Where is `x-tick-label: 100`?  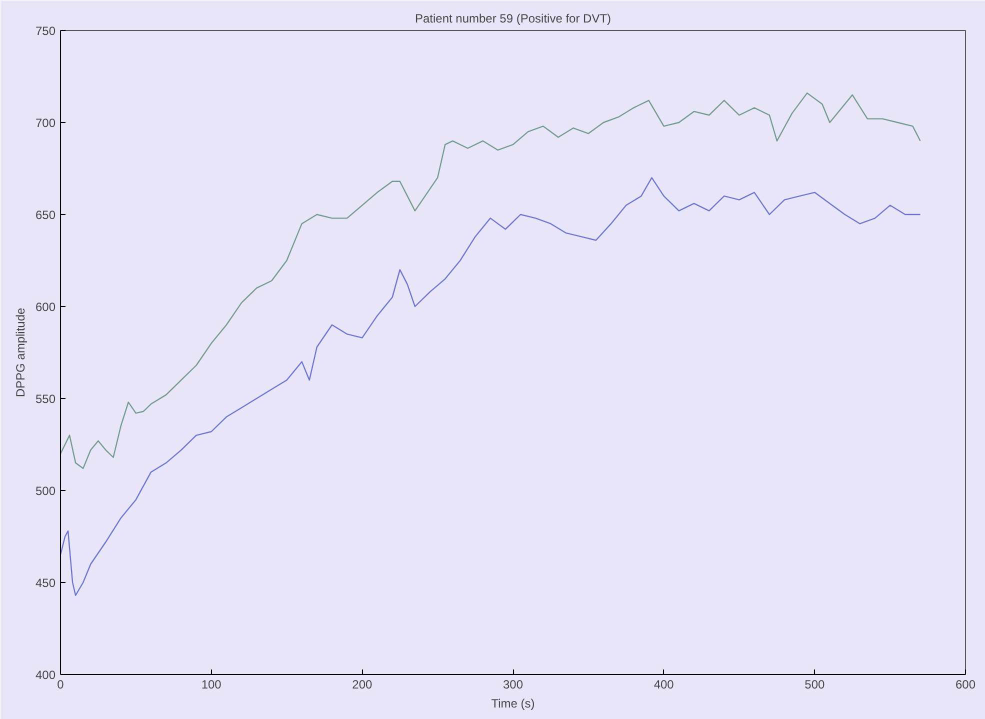
x-tick-label: 100 is located at coordinates (211, 685).